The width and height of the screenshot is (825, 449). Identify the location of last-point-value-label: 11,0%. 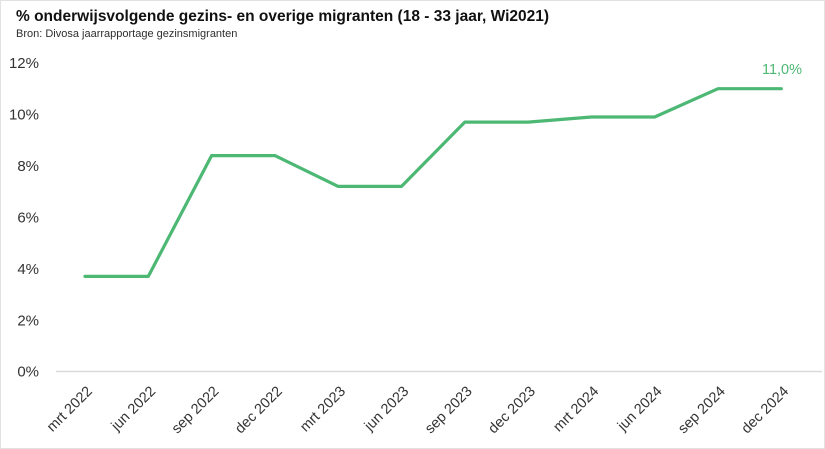
(782, 70).